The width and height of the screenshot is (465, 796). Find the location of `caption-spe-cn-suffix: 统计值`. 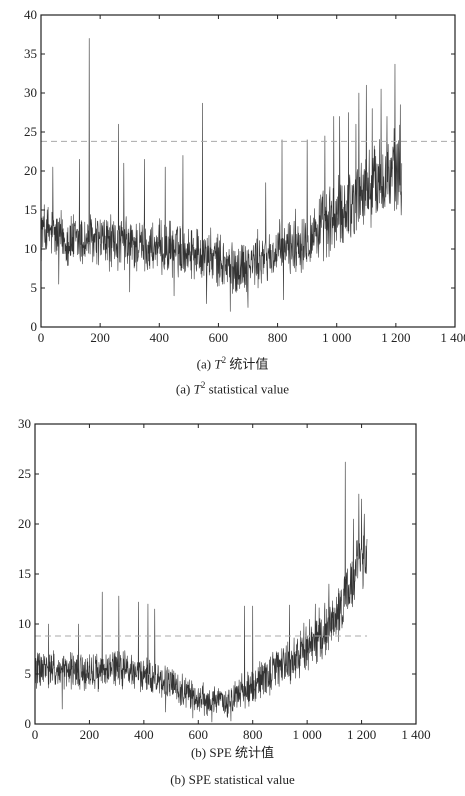

caption-spe-cn-suffix: 统计值 is located at coordinates (255, 752).